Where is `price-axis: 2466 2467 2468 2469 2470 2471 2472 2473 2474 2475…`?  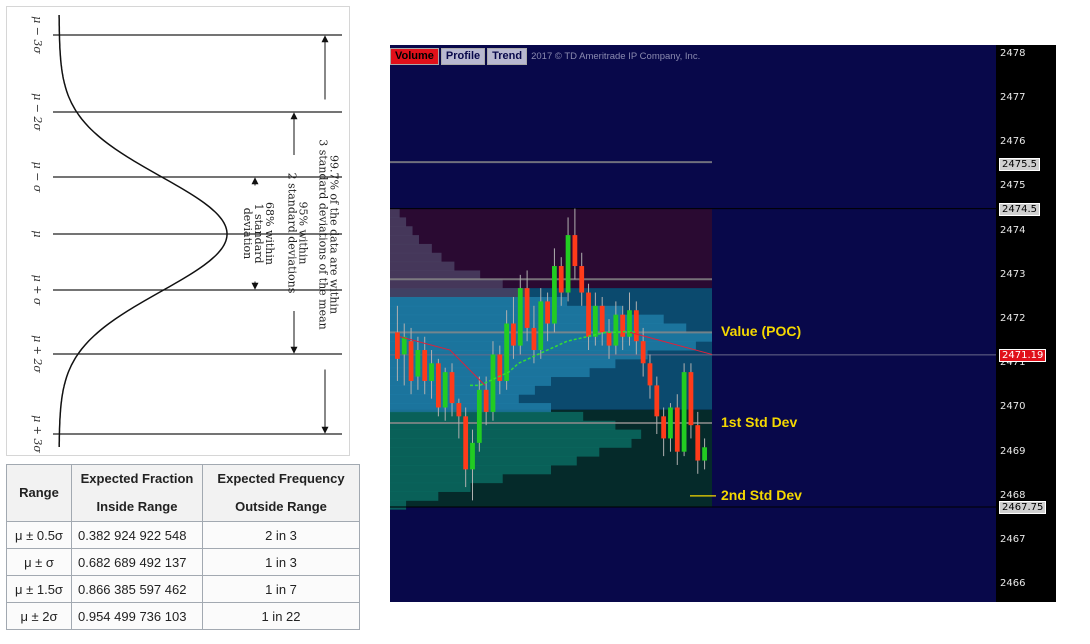
price-axis: 2466 2467 2468 2469 2470 2471 2472 2473 2474 2475… is located at coordinates (1026, 323).